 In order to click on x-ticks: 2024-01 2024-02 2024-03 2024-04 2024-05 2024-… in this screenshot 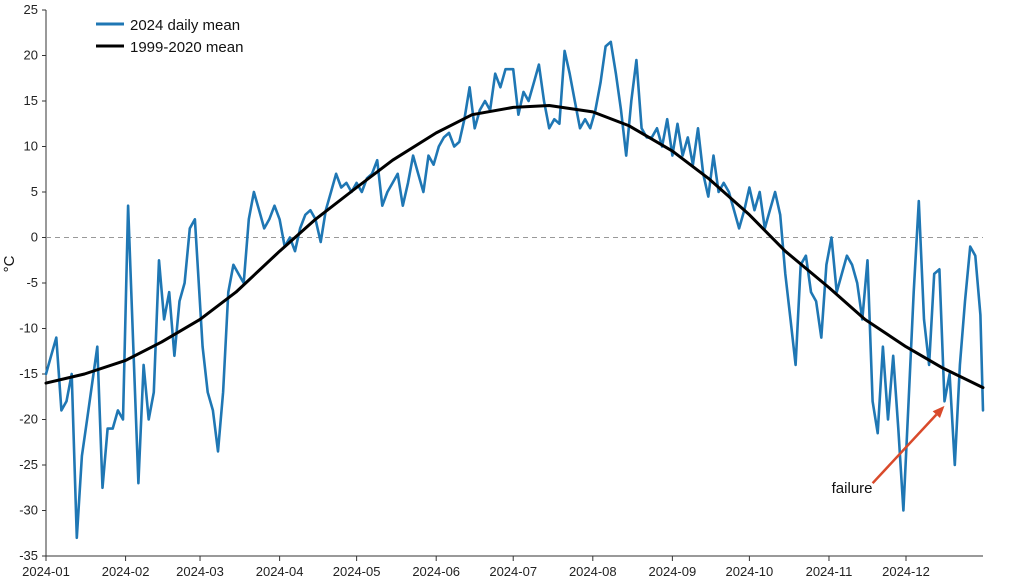, I will do `click(476, 567)`.